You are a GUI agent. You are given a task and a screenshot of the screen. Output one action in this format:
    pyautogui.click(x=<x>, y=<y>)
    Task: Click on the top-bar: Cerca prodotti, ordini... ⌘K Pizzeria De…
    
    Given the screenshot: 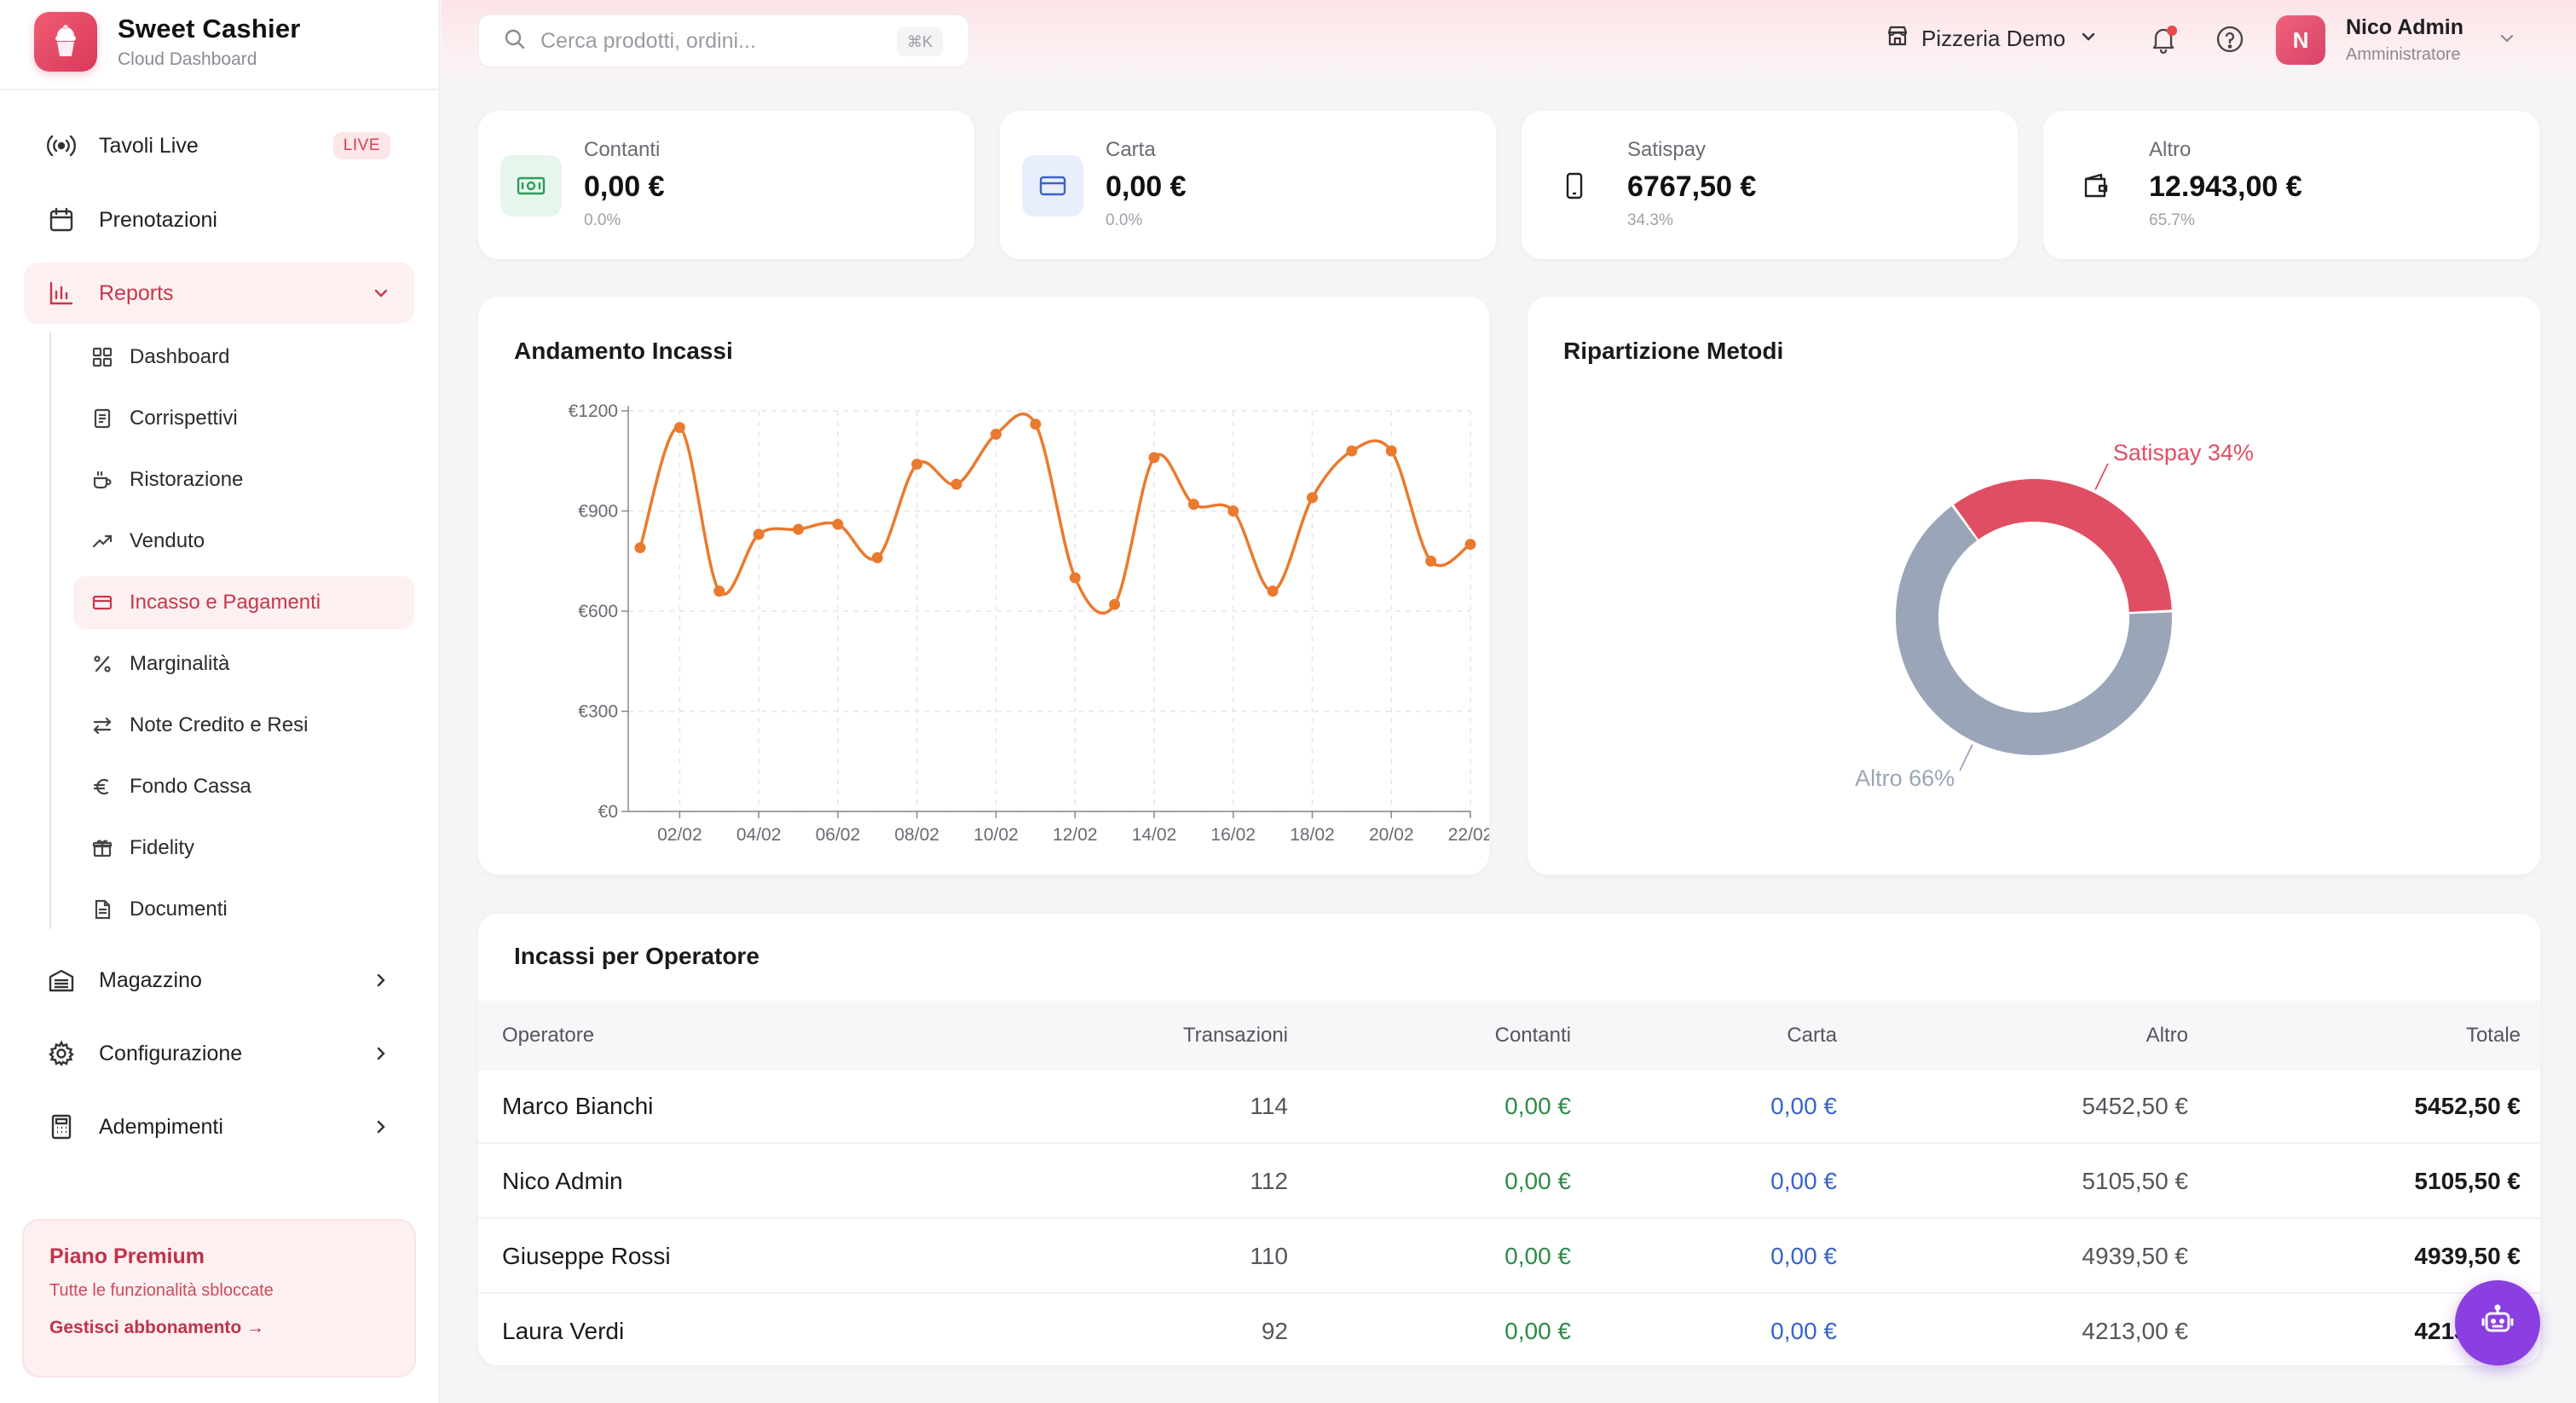 What is the action you would take?
    pyautogui.click(x=1509, y=42)
    